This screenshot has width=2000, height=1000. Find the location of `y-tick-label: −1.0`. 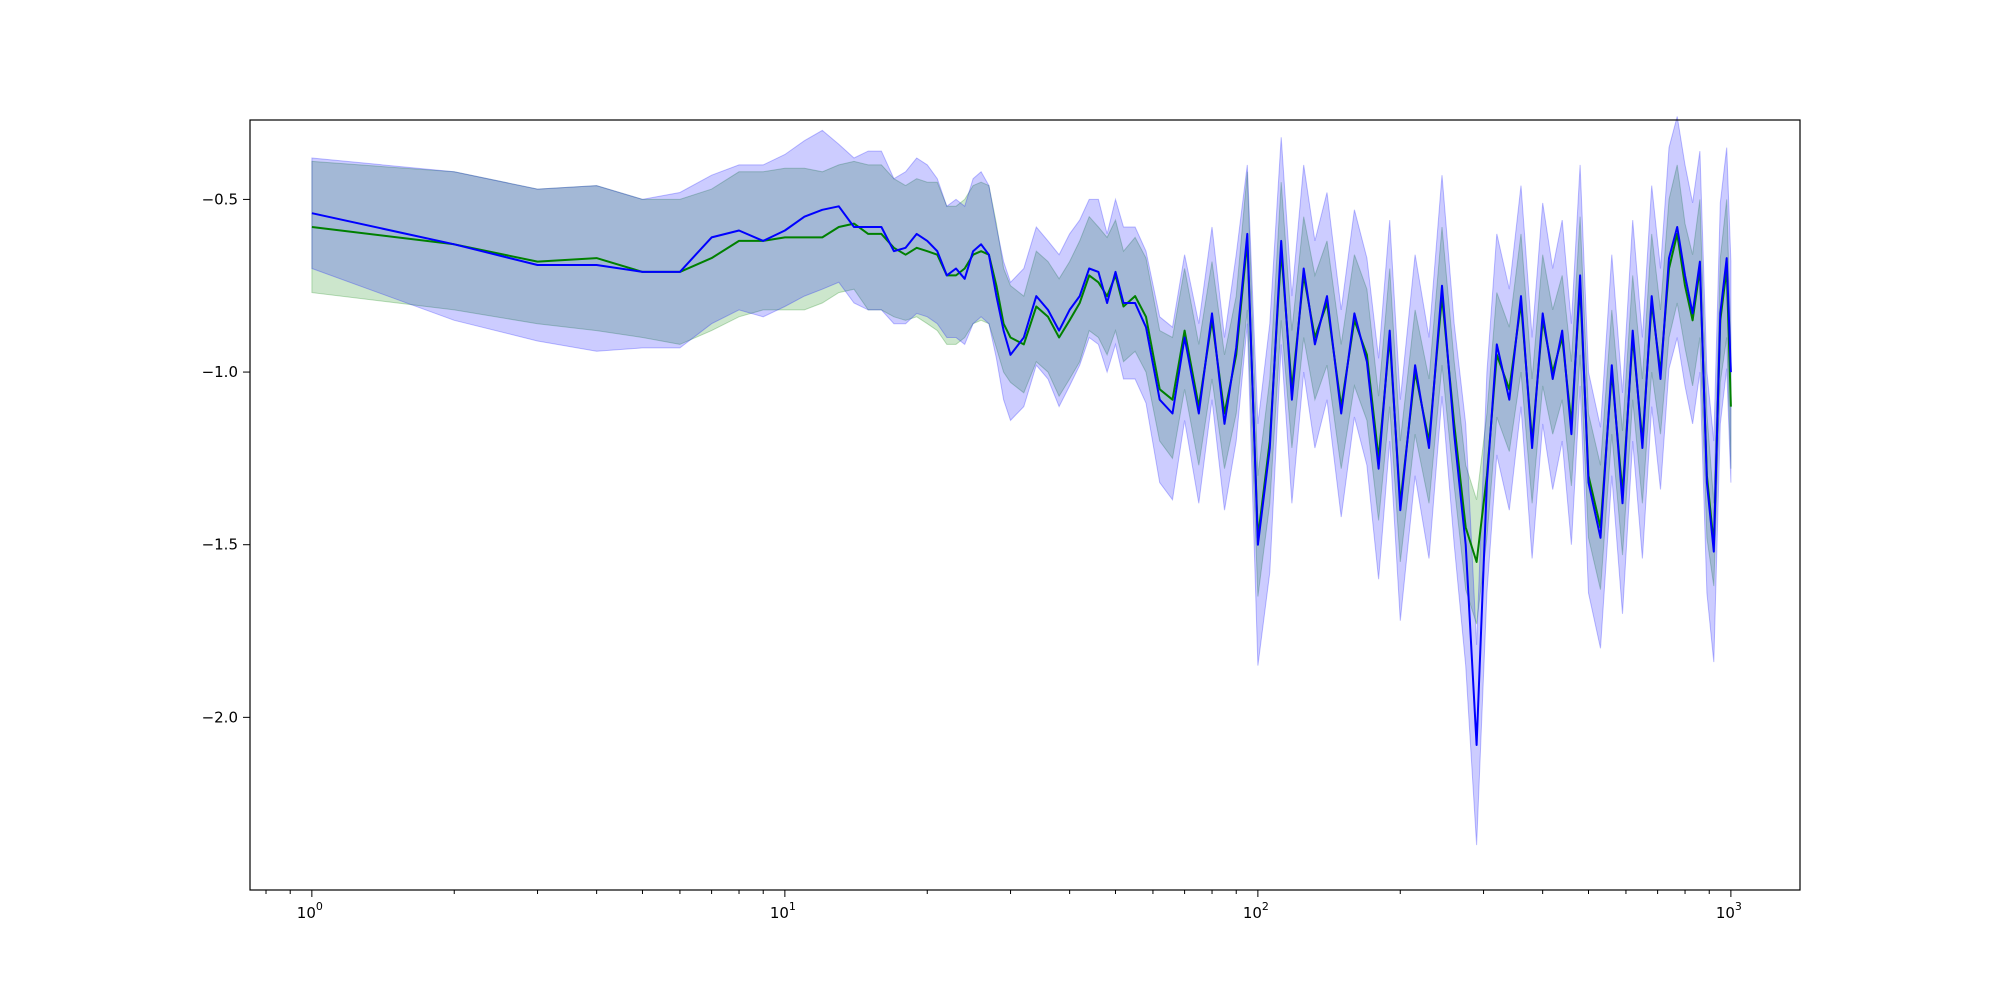

y-tick-label: −1.0 is located at coordinates (220, 372).